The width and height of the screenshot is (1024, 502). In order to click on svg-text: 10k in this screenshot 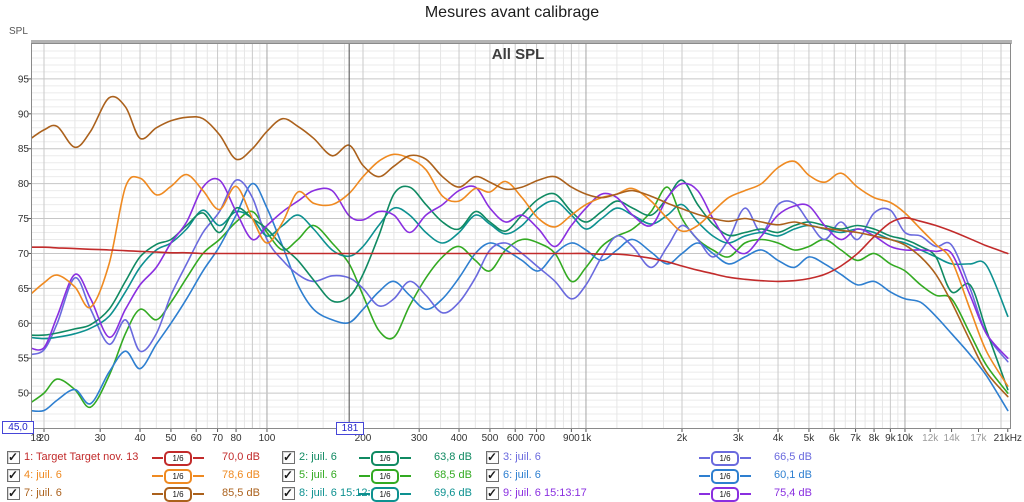, I will do `click(905, 438)`.